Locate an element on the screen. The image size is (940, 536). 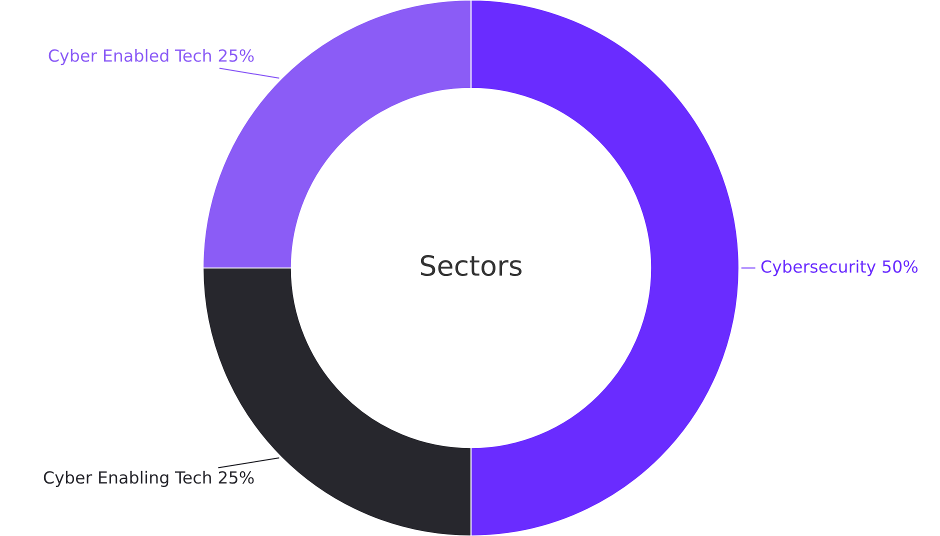
slice-label: Cybersecurity 50% is located at coordinates (839, 268).